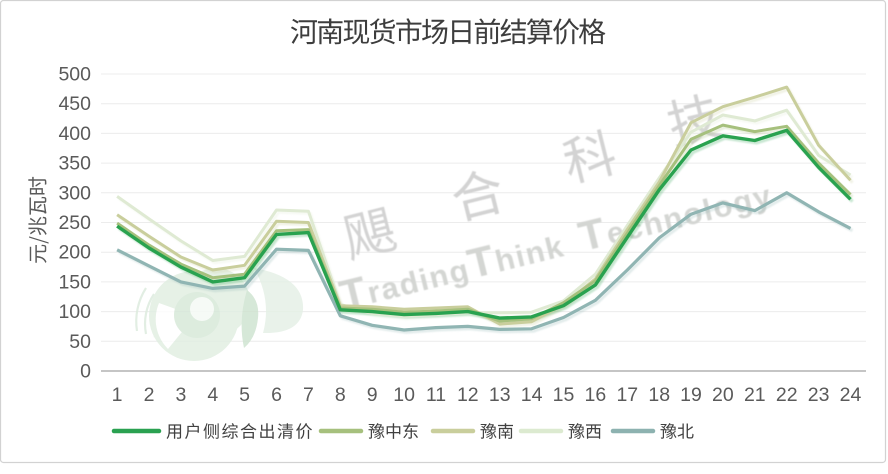  What do you see at coordinates (787, 395) in the screenshot?
I see `svg-text: 22` at bounding box center [787, 395].